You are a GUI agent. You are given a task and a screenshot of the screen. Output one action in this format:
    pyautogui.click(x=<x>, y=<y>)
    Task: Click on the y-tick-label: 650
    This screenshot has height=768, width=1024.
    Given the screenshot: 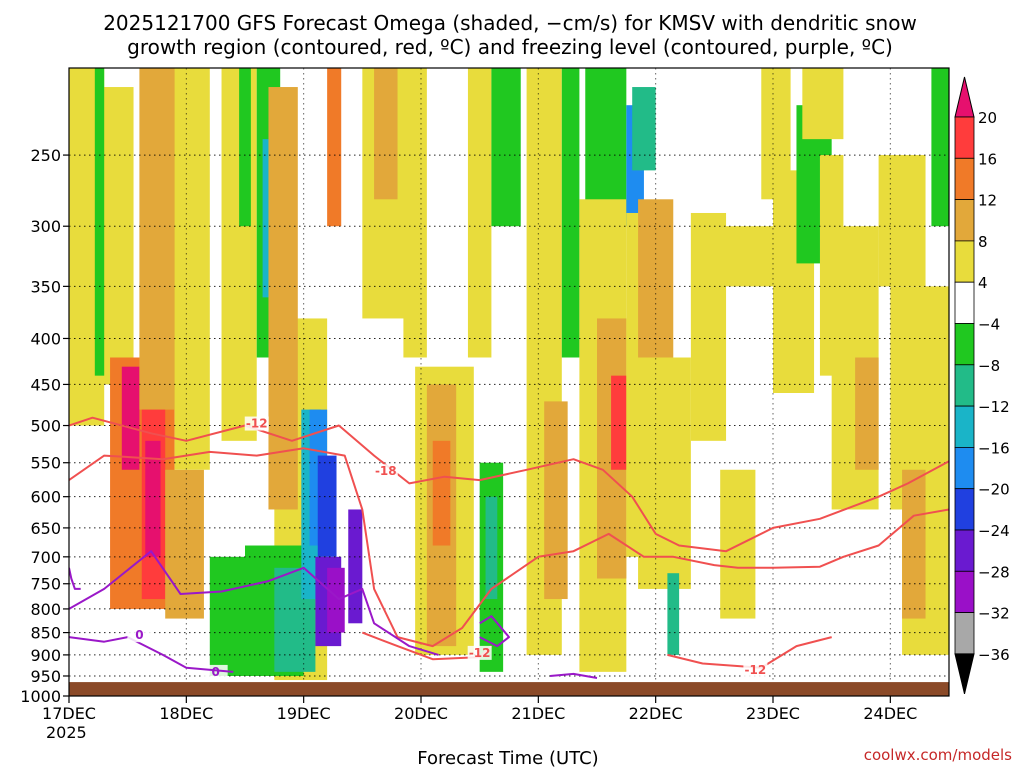 What is the action you would take?
    pyautogui.click(x=45, y=528)
    